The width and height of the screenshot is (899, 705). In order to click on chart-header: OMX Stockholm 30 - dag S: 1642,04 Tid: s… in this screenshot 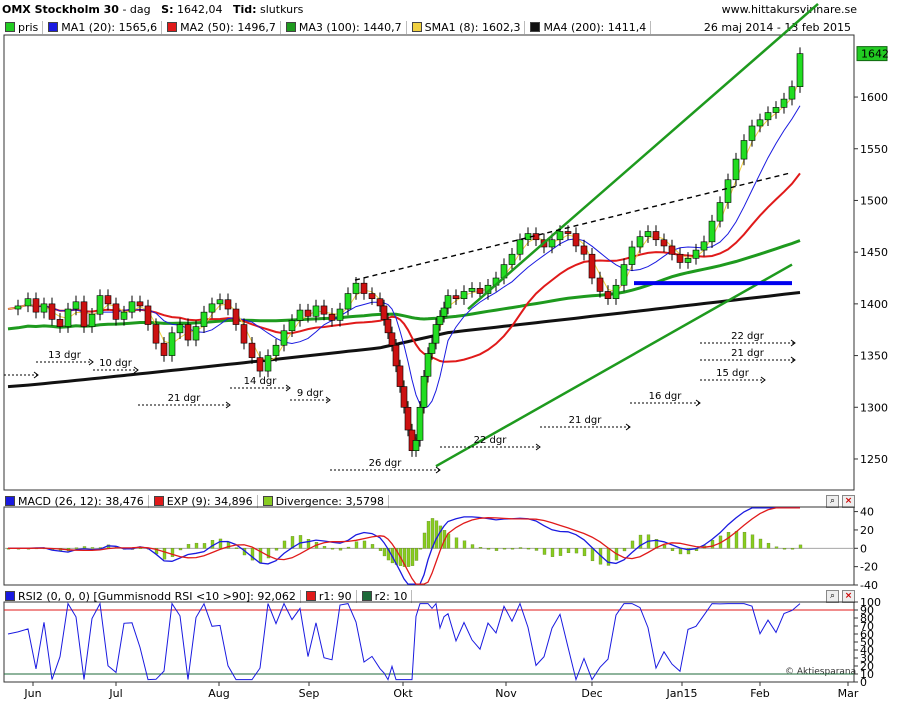, I will do `click(153, 9)`.